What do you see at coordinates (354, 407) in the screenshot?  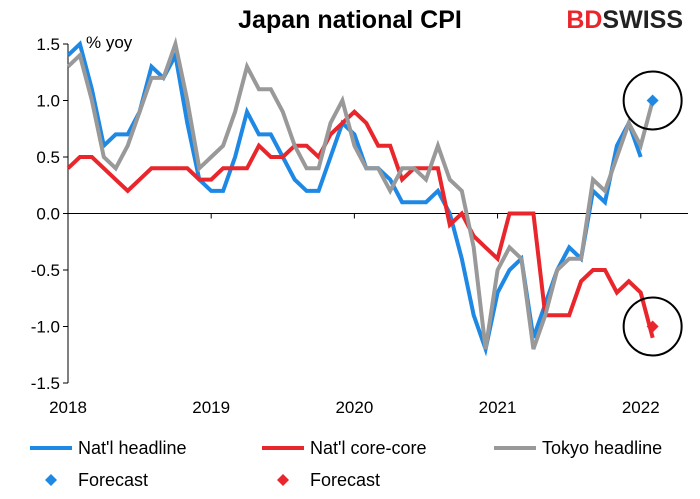 I see `x-tick-label: 2020` at bounding box center [354, 407].